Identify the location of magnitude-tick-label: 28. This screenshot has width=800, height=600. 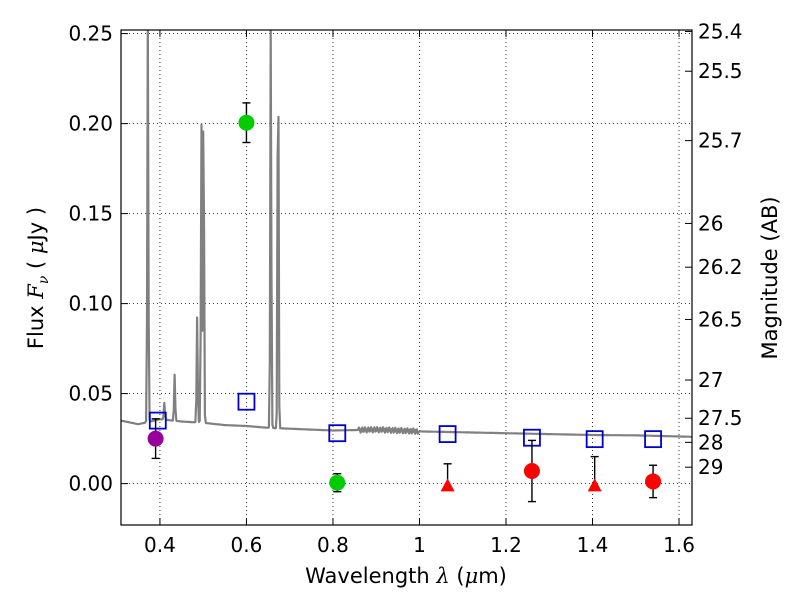
(710, 442).